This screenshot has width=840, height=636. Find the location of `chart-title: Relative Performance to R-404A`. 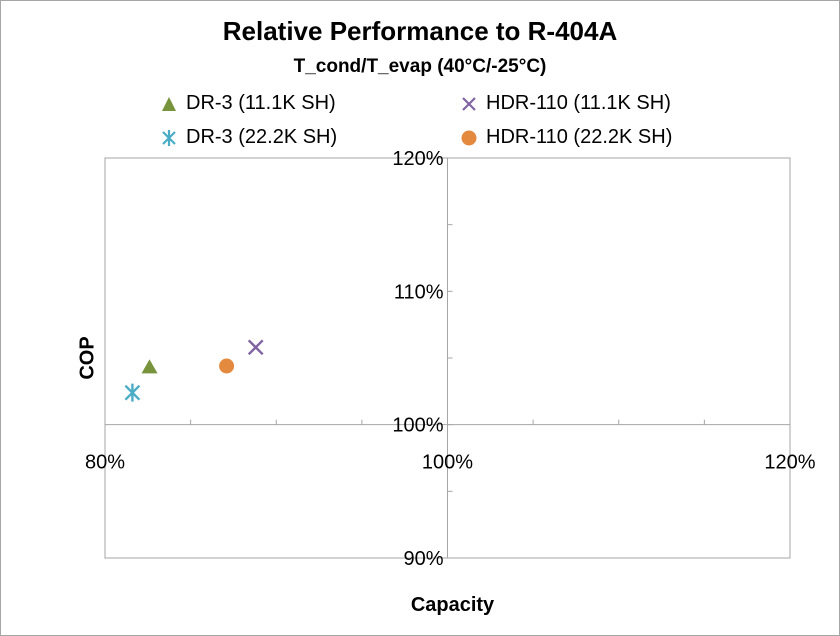

chart-title: Relative Performance to R-404A is located at coordinates (420, 31).